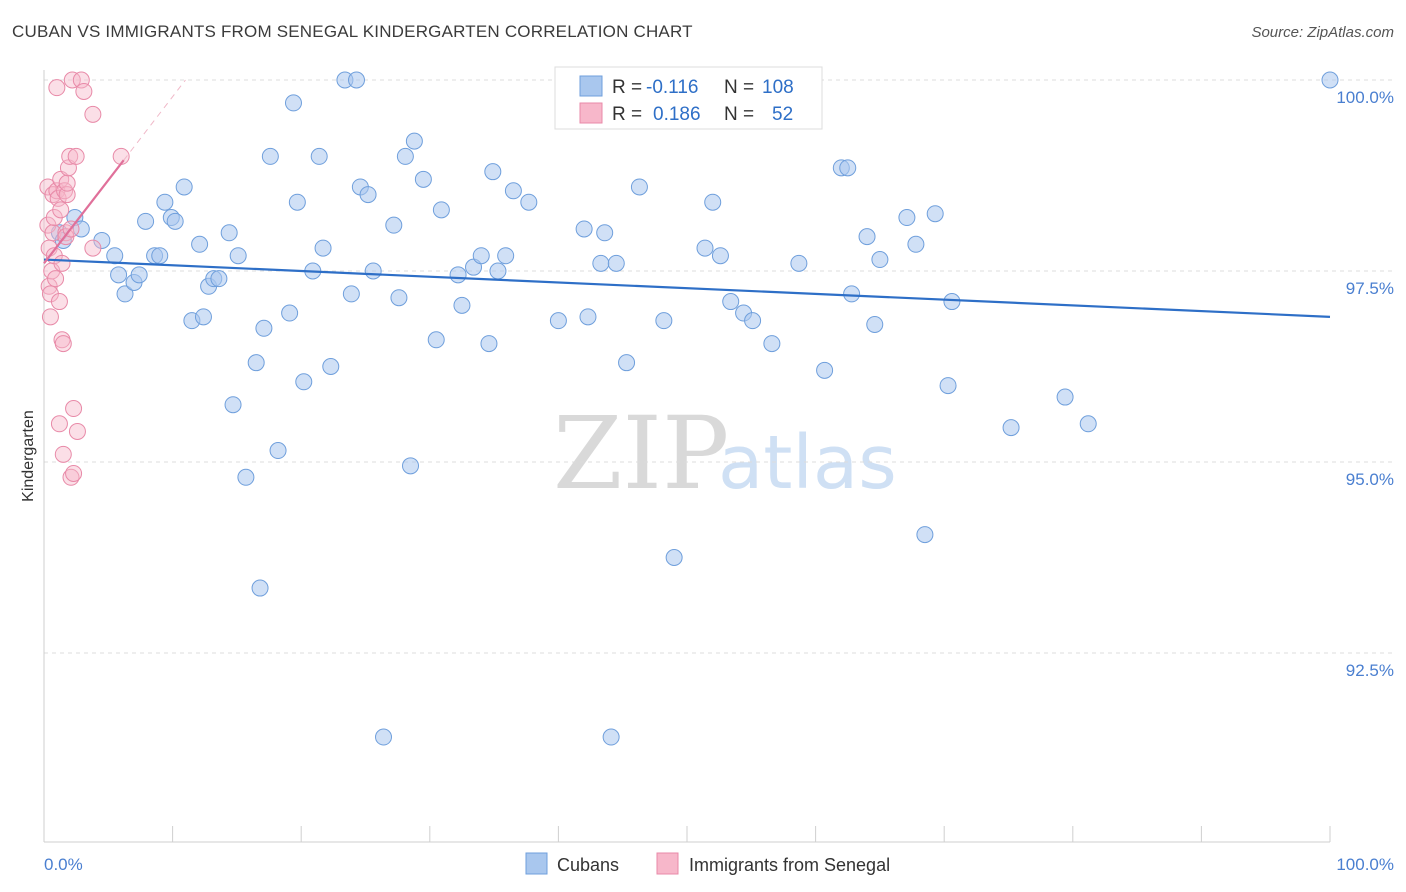 The image size is (1406, 892). What do you see at coordinates (807, 463) in the screenshot?
I see `watermark-atlas: atlas` at bounding box center [807, 463].